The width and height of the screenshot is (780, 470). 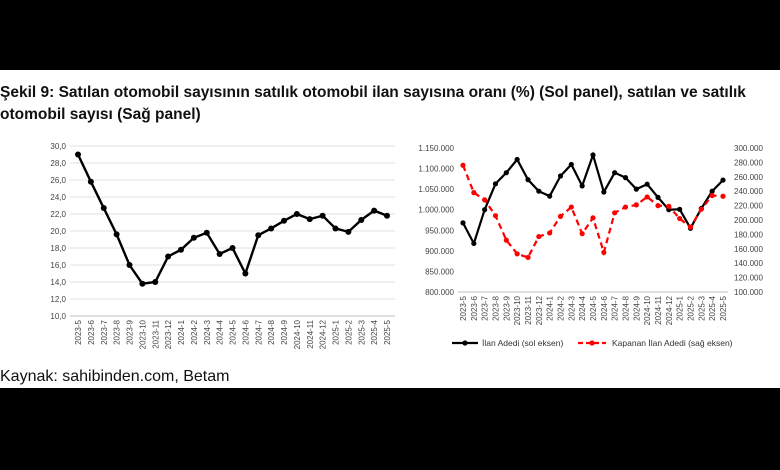 What do you see at coordinates (701, 307) in the screenshot?
I see `x-tick-label: 2025-3` at bounding box center [701, 307].